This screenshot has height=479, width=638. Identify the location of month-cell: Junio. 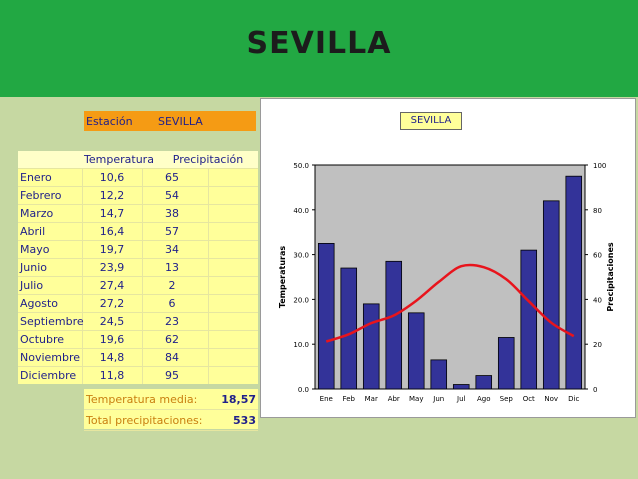
(33, 267).